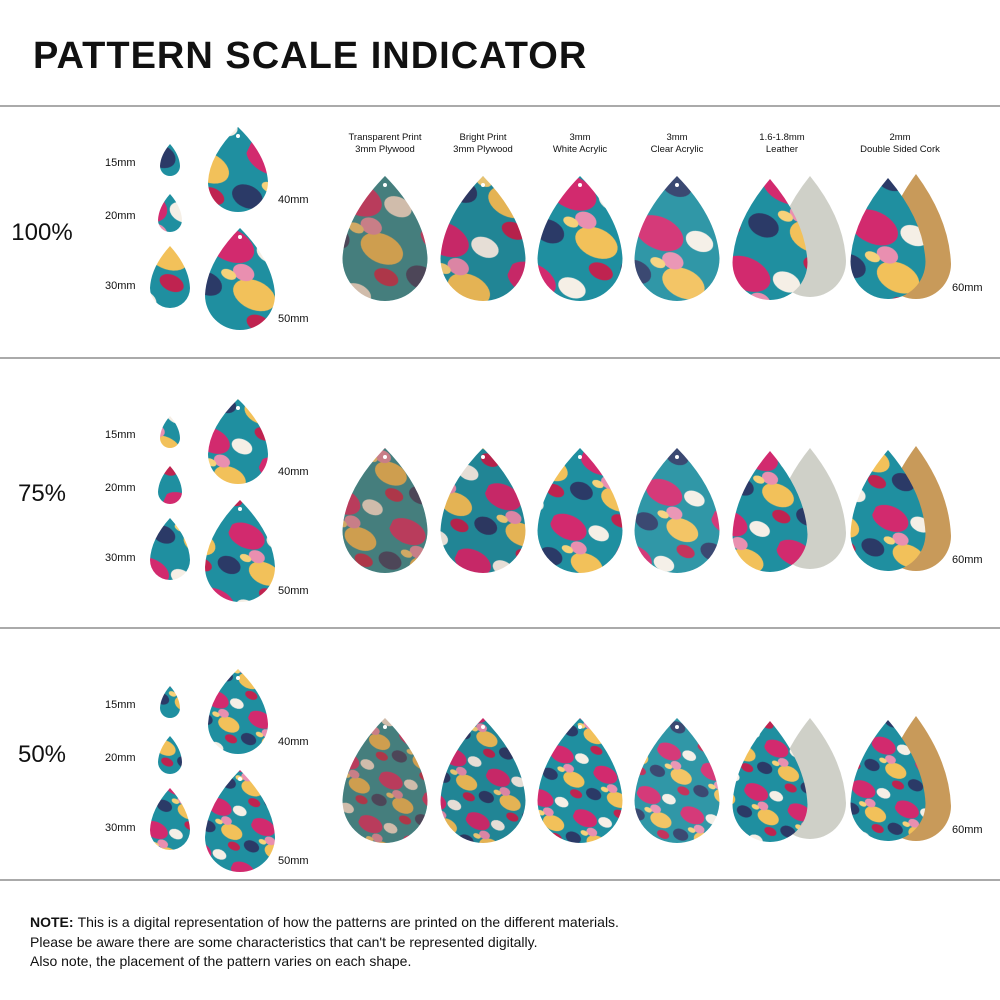  What do you see at coordinates (42, 493) in the screenshot?
I see `scale-label: 75%` at bounding box center [42, 493].